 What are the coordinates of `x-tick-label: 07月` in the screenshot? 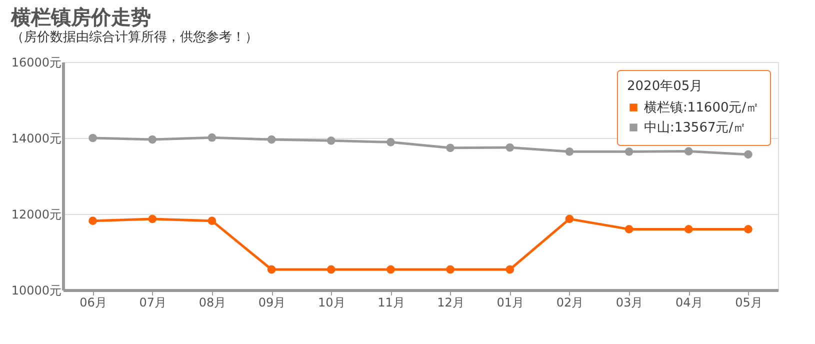 It's located at (153, 303).